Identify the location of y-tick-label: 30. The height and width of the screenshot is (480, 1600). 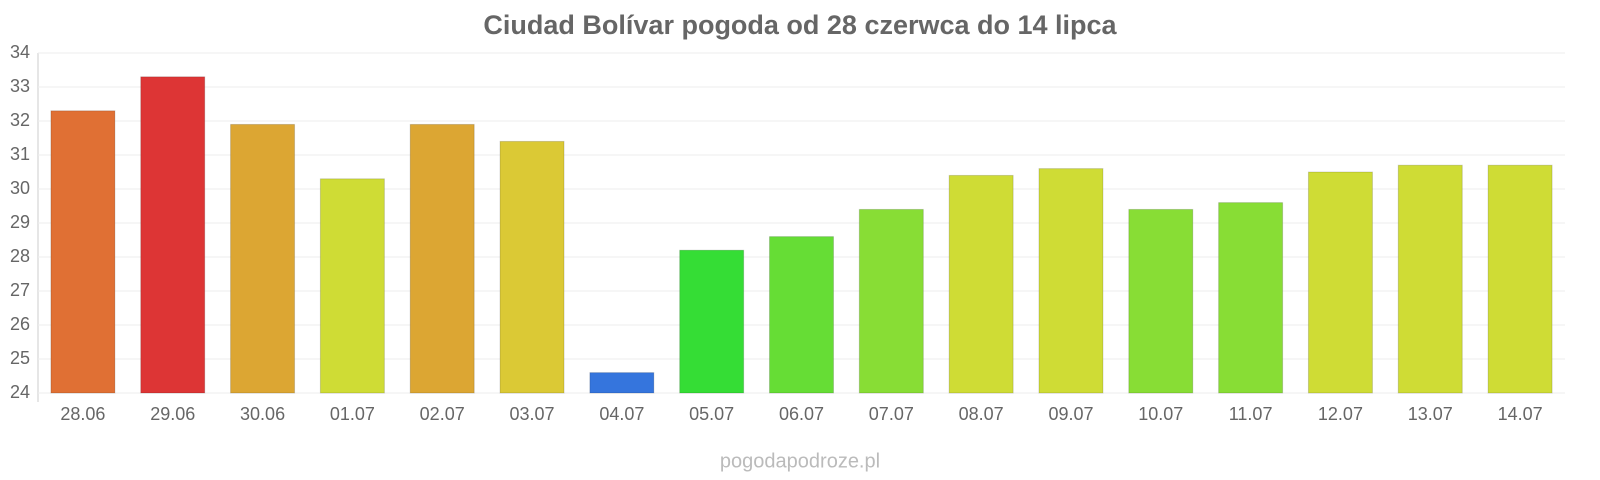
(20, 188).